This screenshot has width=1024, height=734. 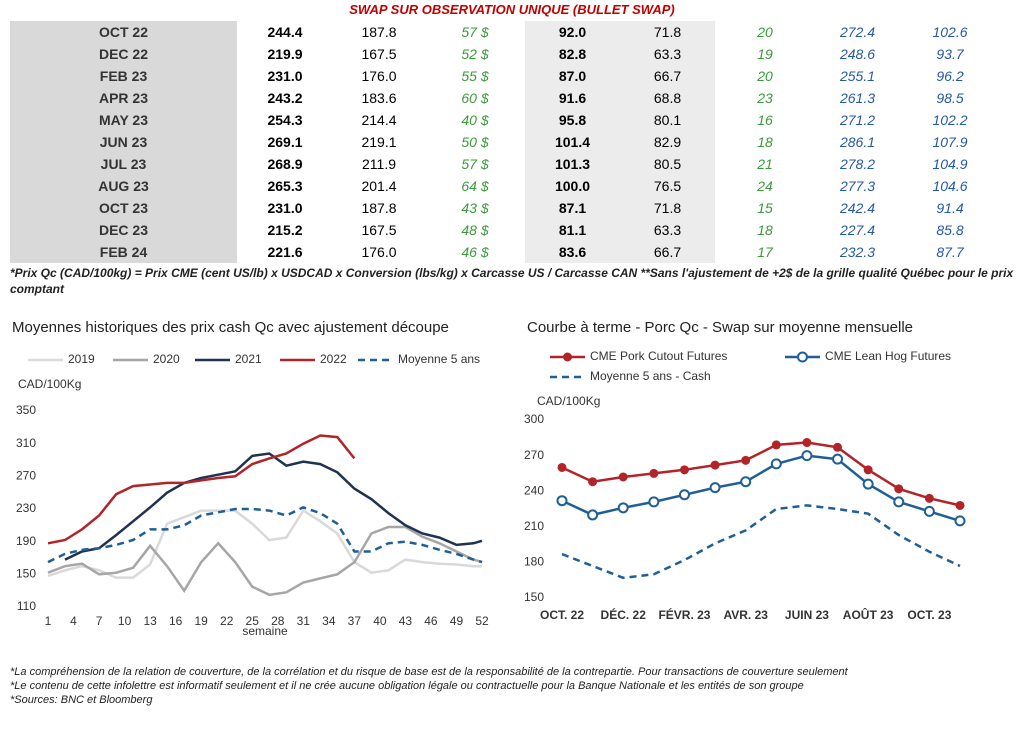 What do you see at coordinates (475, 54) in the screenshot?
I see `table-cell: 52 $` at bounding box center [475, 54].